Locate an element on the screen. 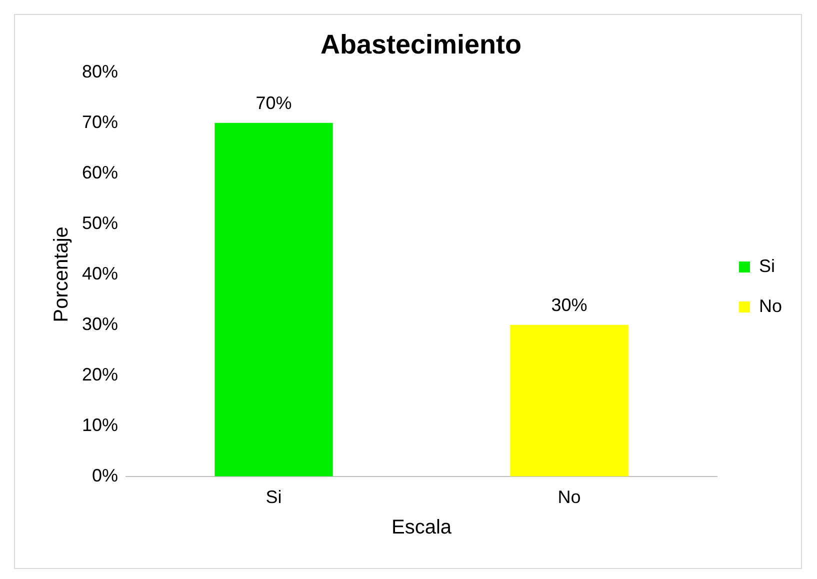  y-tick-label: 80% is located at coordinates (100, 71).